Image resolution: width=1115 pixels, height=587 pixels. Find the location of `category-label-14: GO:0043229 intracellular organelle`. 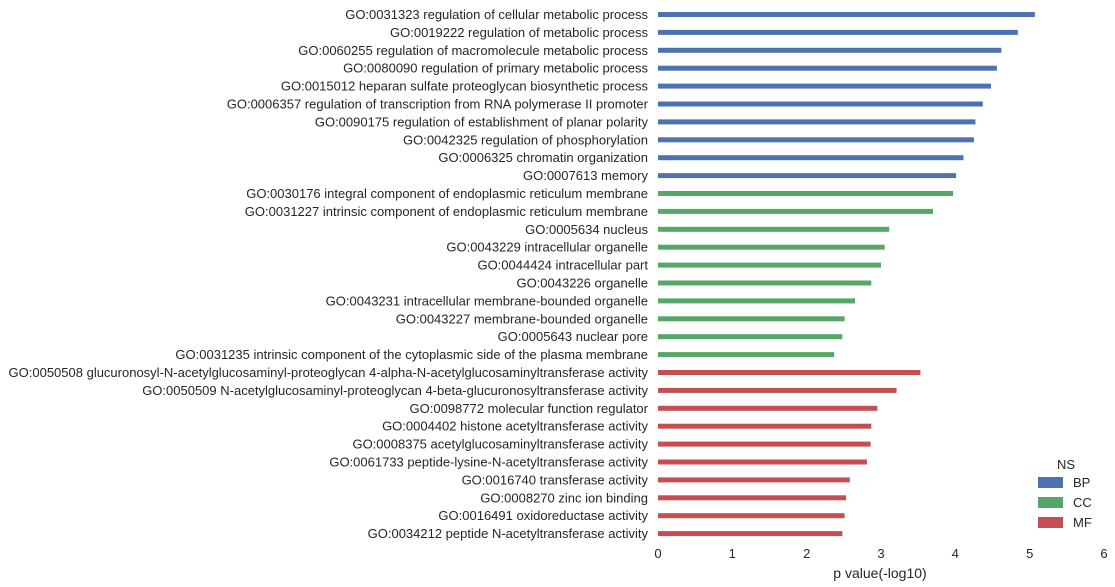

category-label-14: GO:0043229 intracellular organelle is located at coordinates (547, 247).